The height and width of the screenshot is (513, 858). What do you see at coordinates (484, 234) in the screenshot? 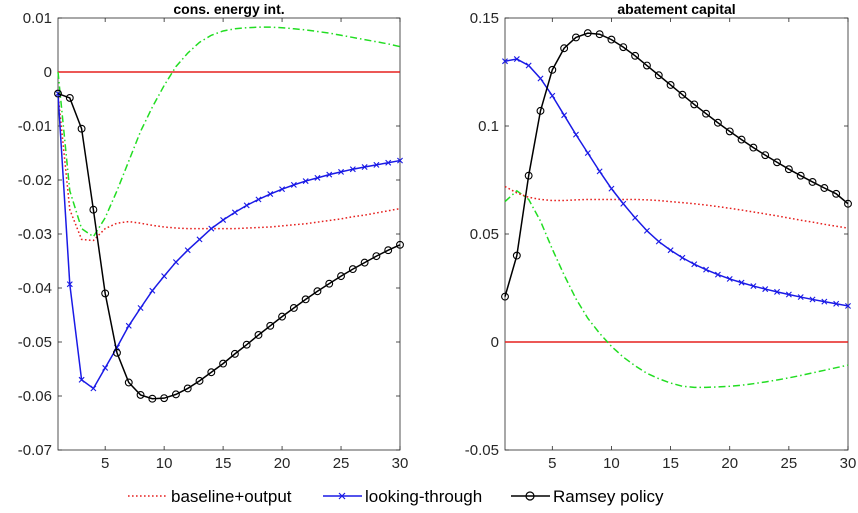
I see `y-tick-label: 0.05` at bounding box center [484, 234].